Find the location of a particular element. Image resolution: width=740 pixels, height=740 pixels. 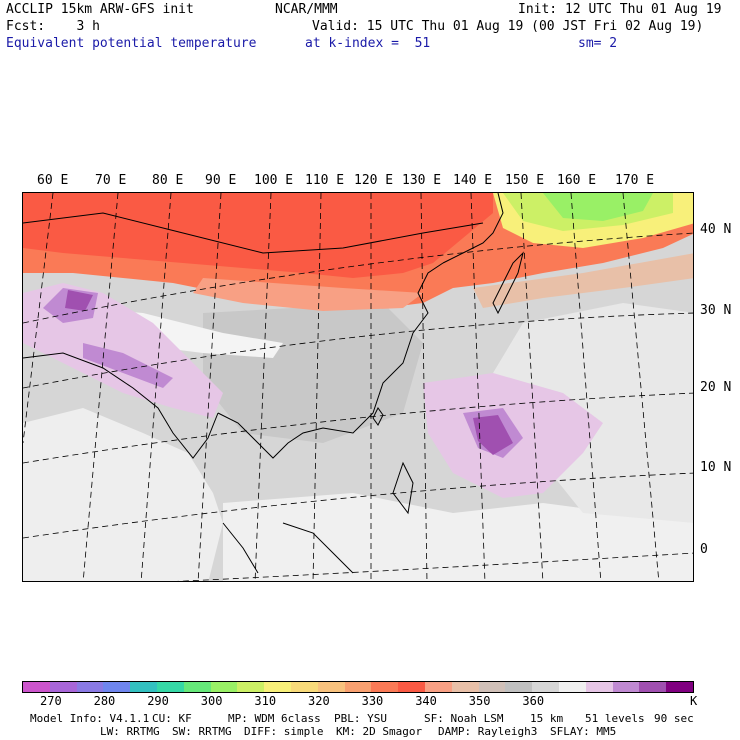

diffusion-option: DIFF: simple is located at coordinates (284, 731).